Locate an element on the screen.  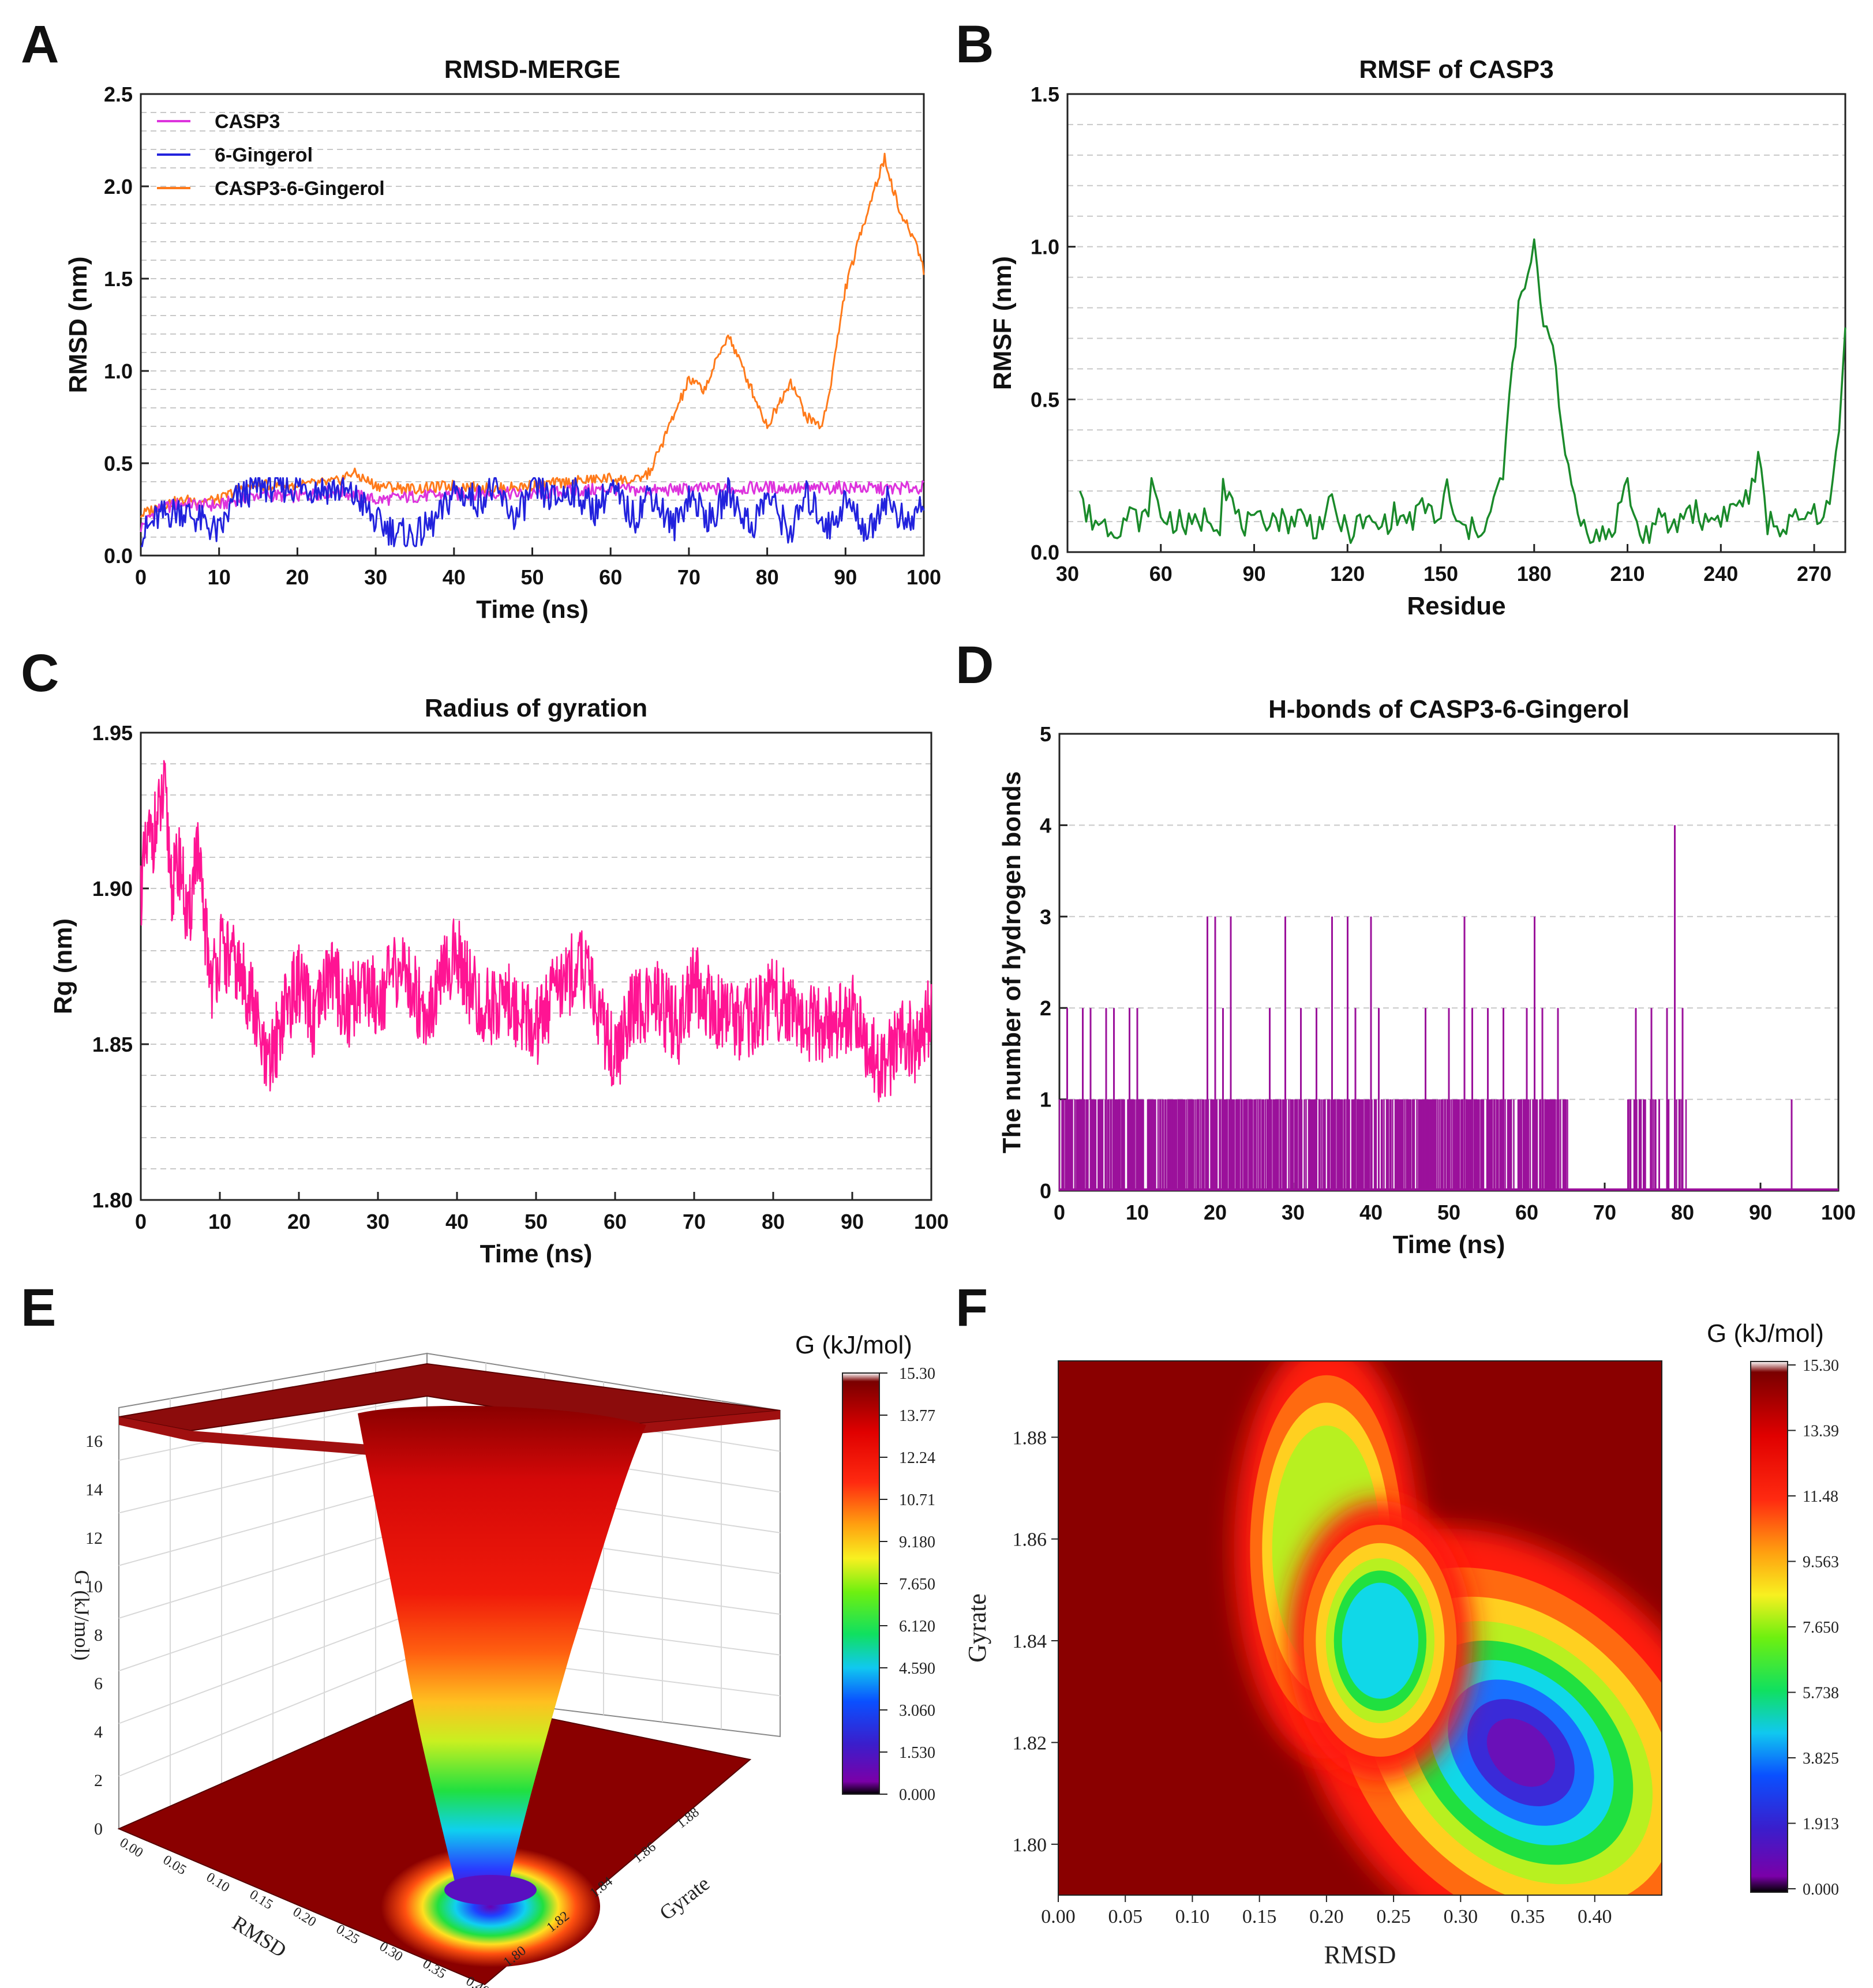
panel-a-x-tick-label: 10 is located at coordinates (219, 577).